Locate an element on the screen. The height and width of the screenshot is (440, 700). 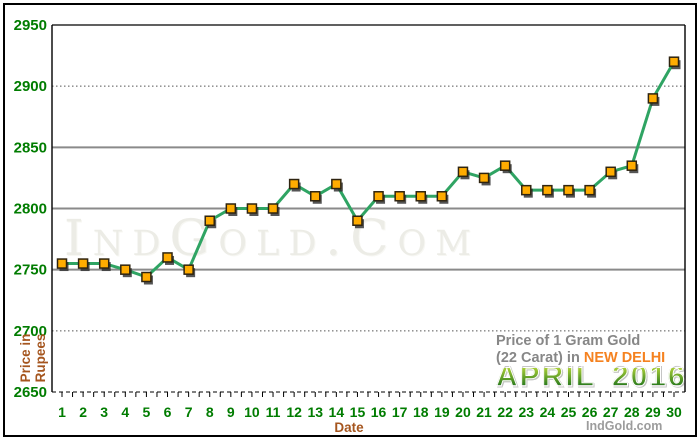
x-tick-label: 22 is located at coordinates (505, 412).